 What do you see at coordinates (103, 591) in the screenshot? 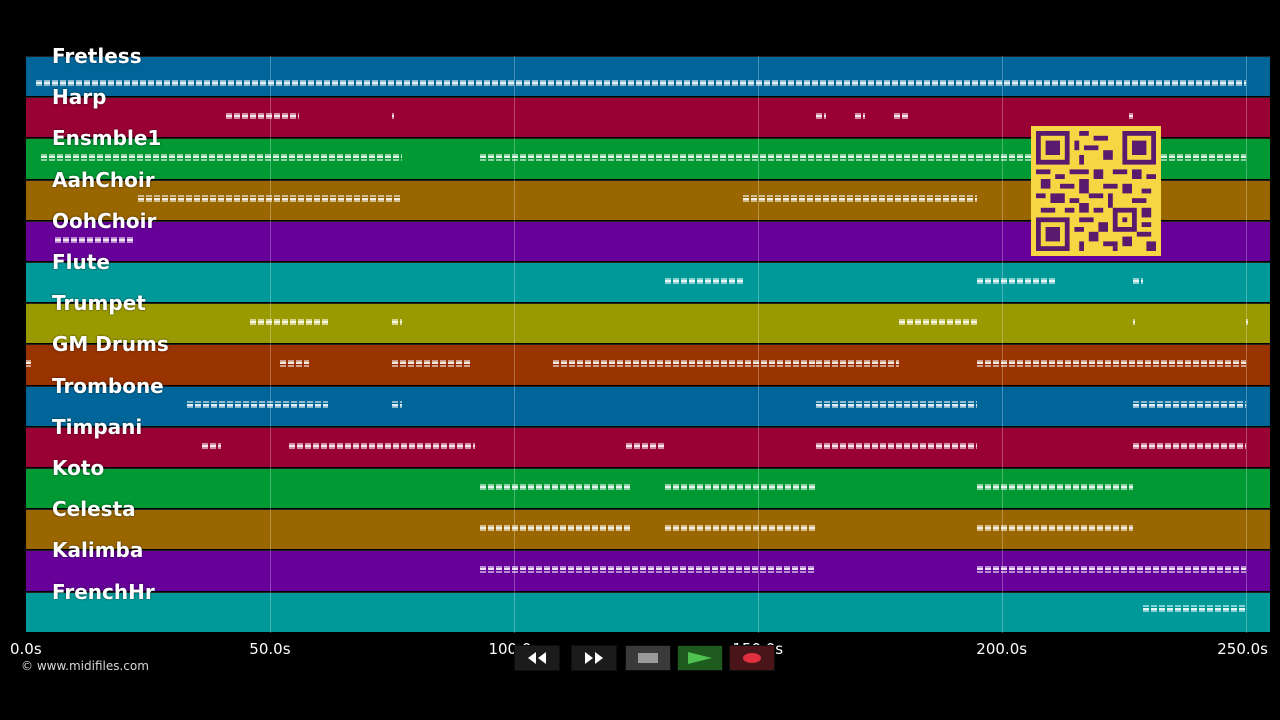
I see `track-label: FrenchHr` at bounding box center [103, 591].